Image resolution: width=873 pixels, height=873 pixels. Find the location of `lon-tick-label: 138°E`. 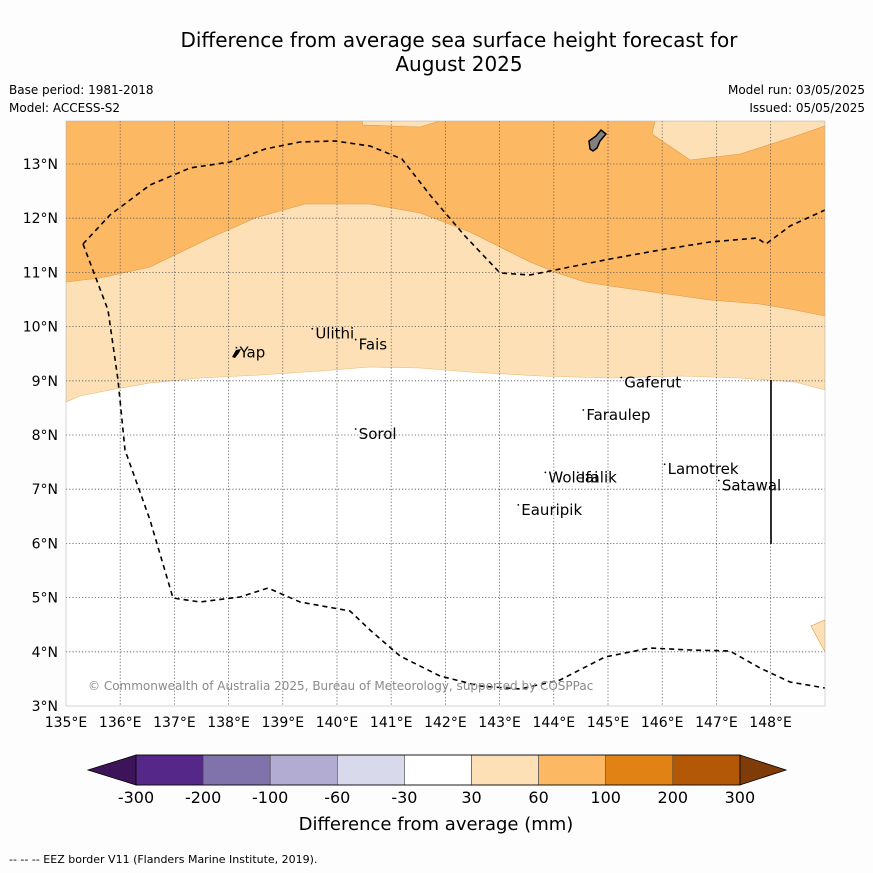

lon-tick-label: 138°E is located at coordinates (228, 723).